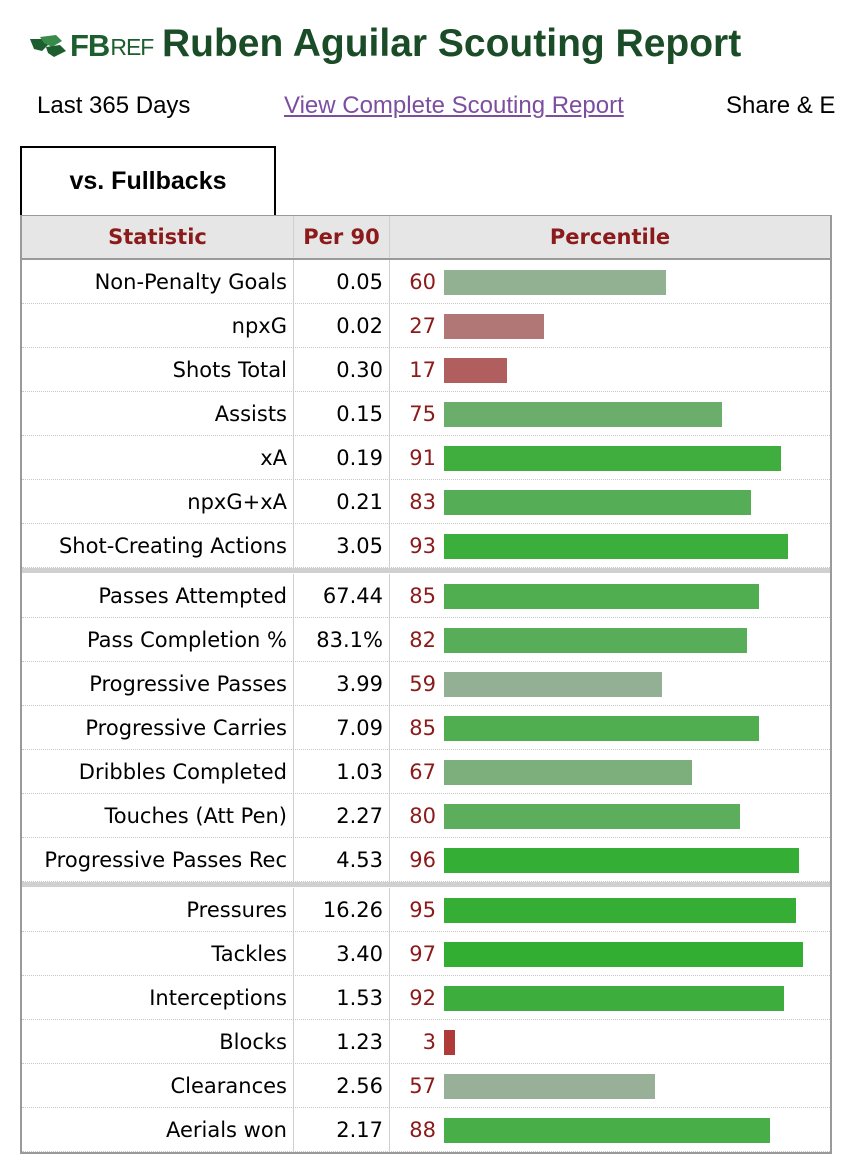  Describe the element at coordinates (426, 326) in the screenshot. I see `table-row: npxG 0.02 27` at that location.